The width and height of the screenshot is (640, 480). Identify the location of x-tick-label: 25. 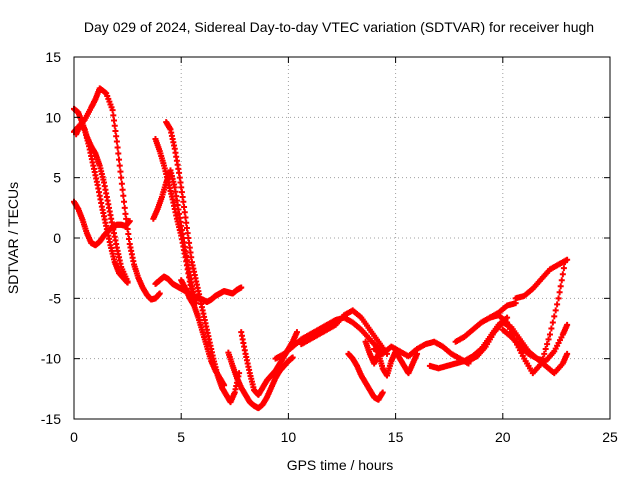
(610, 437).